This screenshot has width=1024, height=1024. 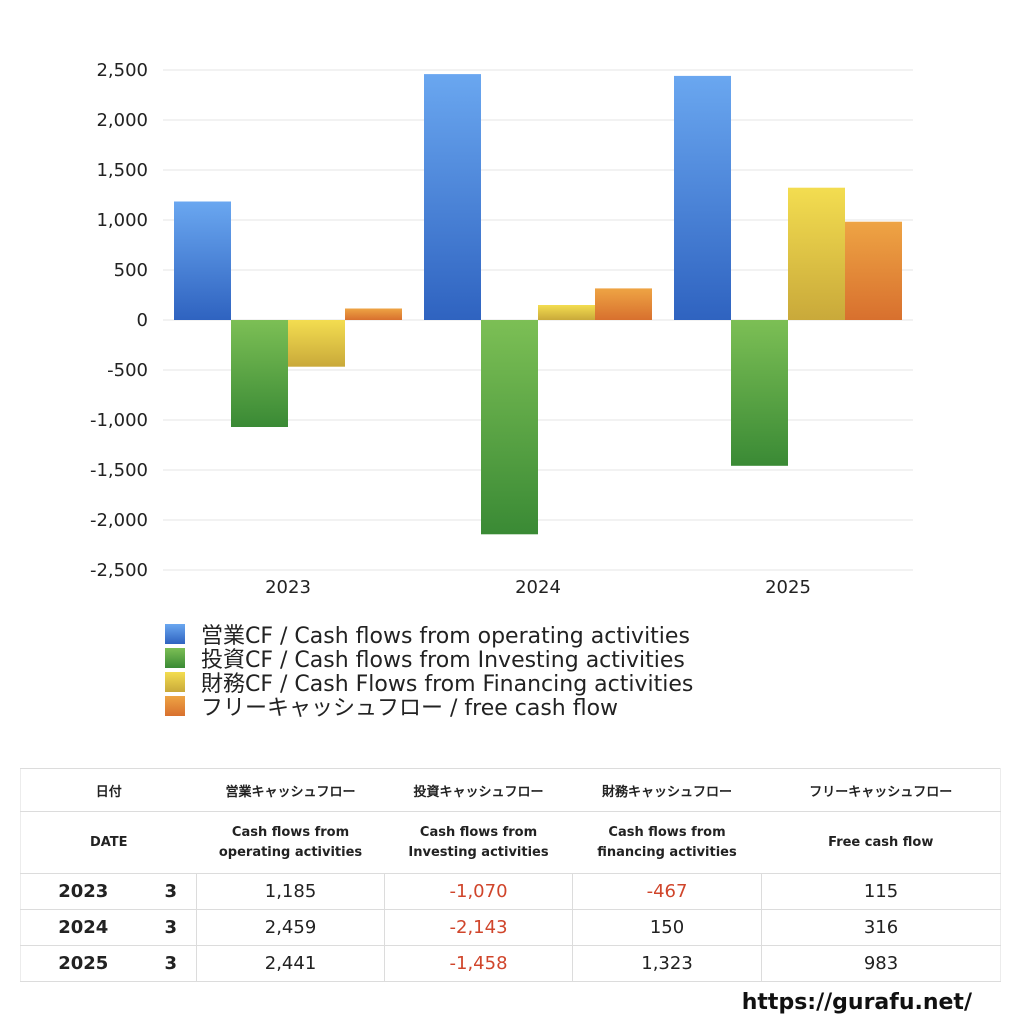 I want to click on y-tick-label: -1,500, so click(x=119, y=470).